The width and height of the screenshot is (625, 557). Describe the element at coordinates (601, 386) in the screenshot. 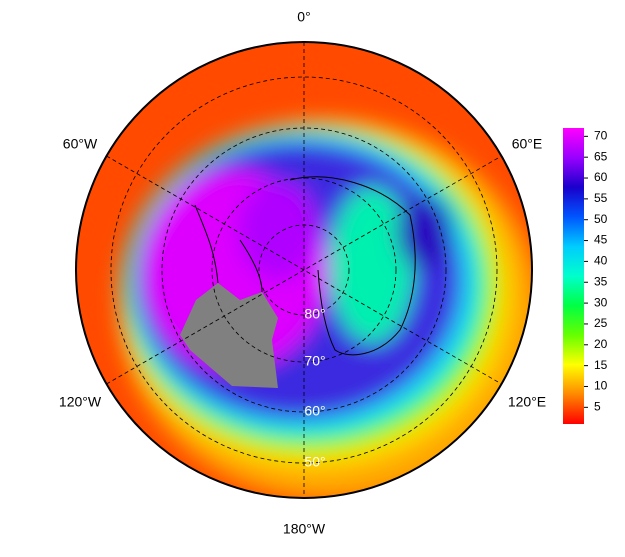

I see `colorbar-tick-label: 10` at that location.